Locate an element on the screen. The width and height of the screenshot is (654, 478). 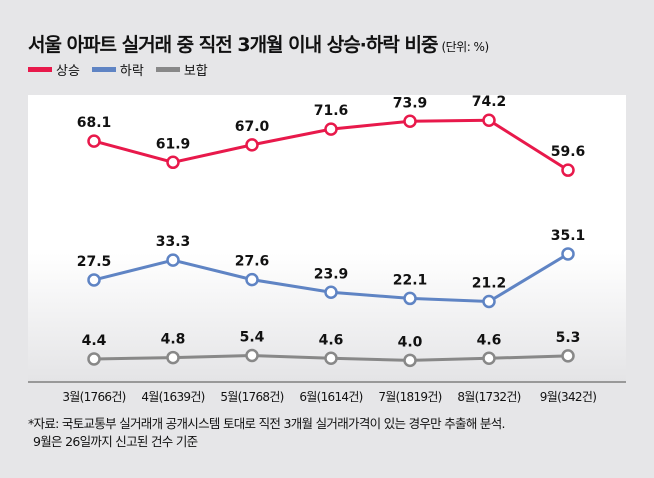
legend-label: 보합 is located at coordinates (195, 71).